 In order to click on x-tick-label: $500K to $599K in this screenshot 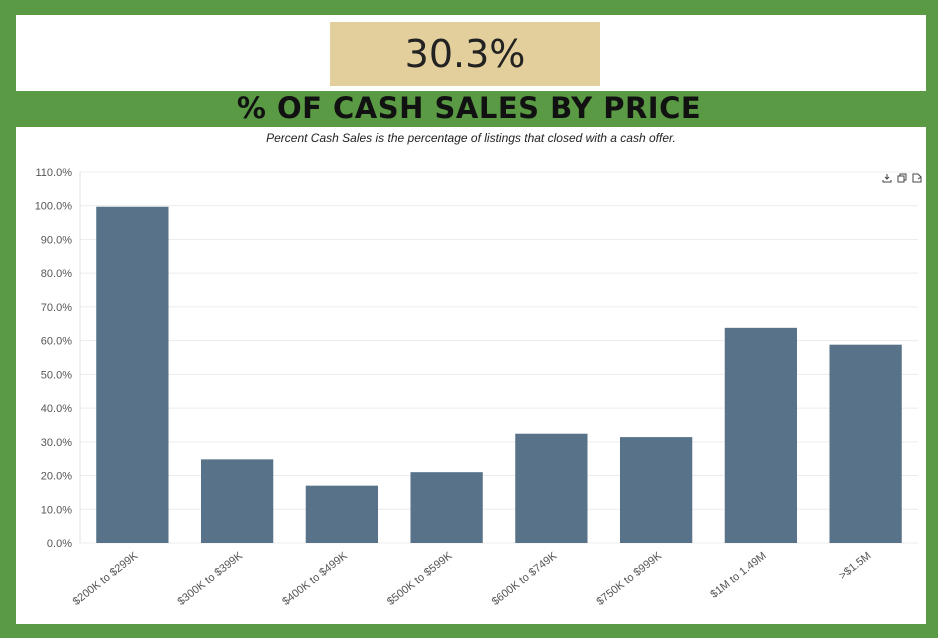, I will do `click(420, 579)`.